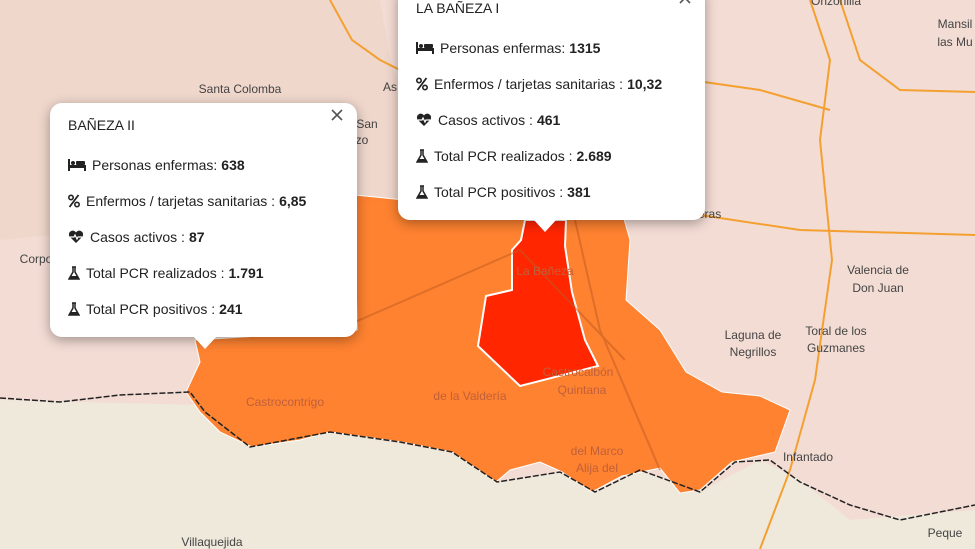 The image size is (975, 549). Describe the element at coordinates (579, 192) in the screenshot. I see `row-value: 381` at that location.